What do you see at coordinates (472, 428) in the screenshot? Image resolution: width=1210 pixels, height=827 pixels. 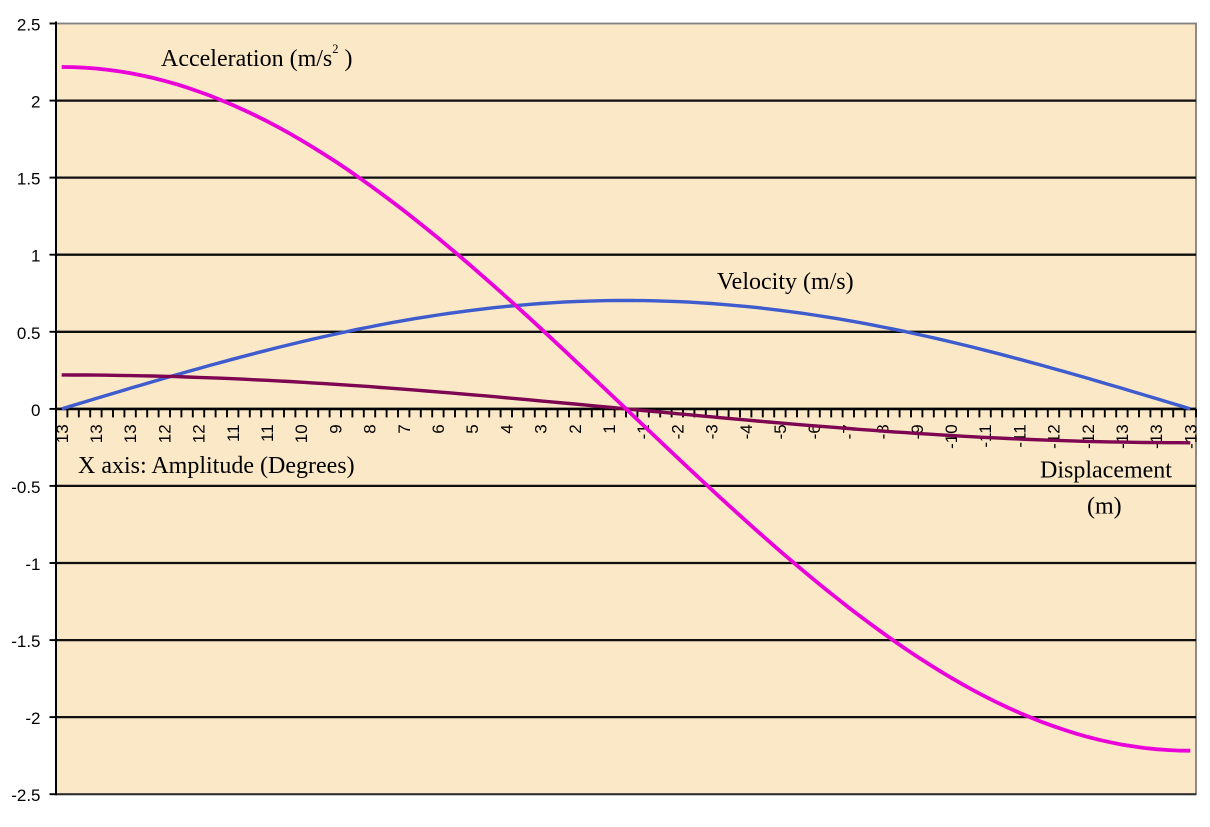 I see `svg-text: 5` at bounding box center [472, 428].